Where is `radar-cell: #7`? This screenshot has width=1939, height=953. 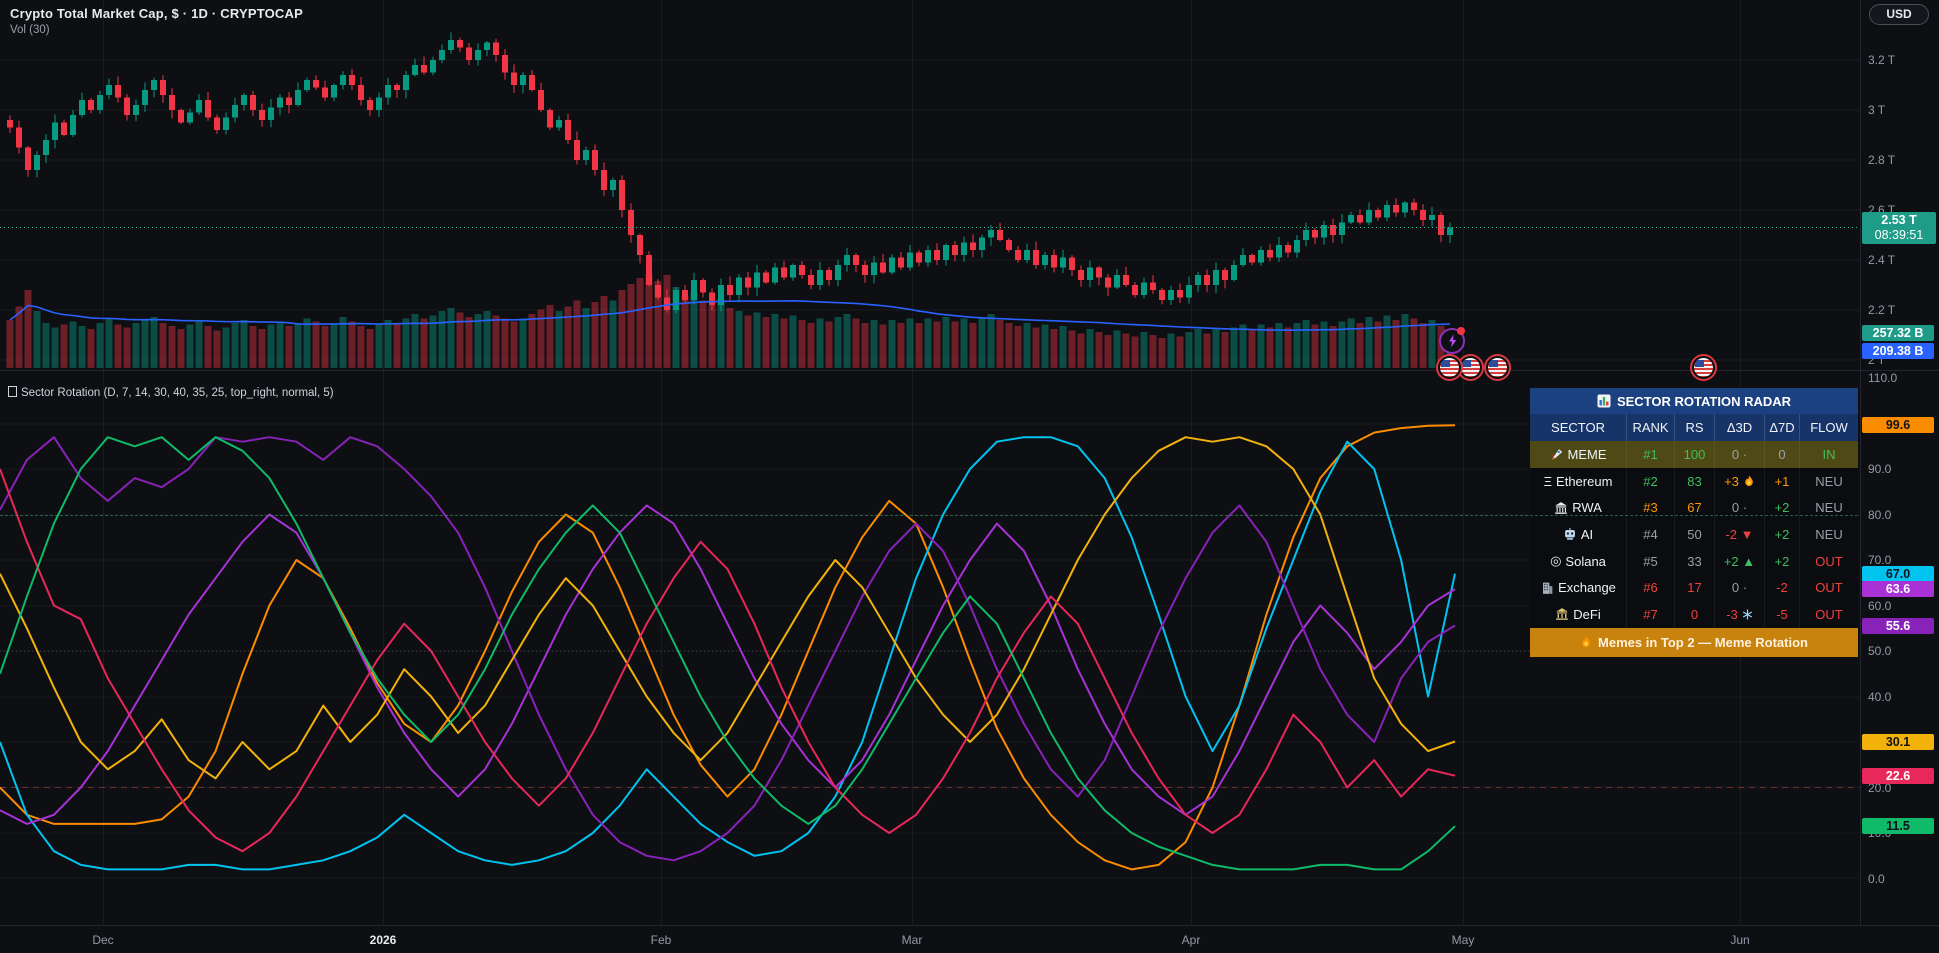 radar-cell: #7 is located at coordinates (1651, 614).